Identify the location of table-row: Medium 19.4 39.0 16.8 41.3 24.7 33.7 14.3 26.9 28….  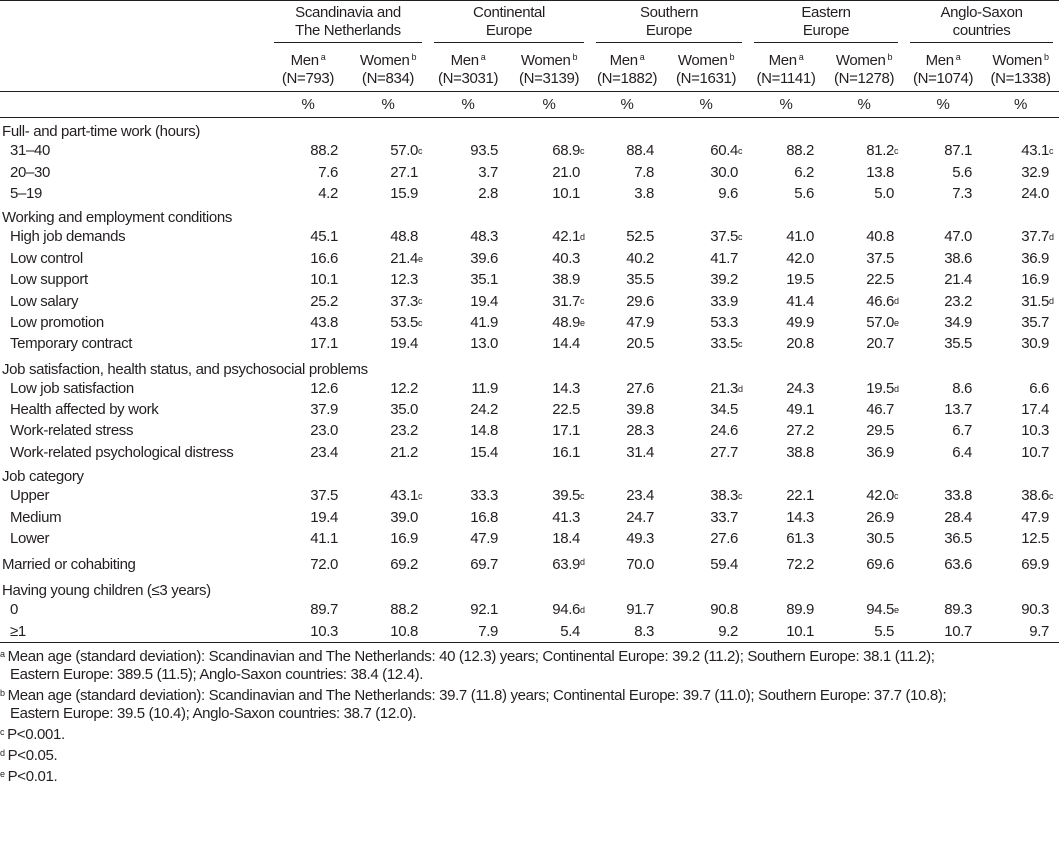
(529, 516).